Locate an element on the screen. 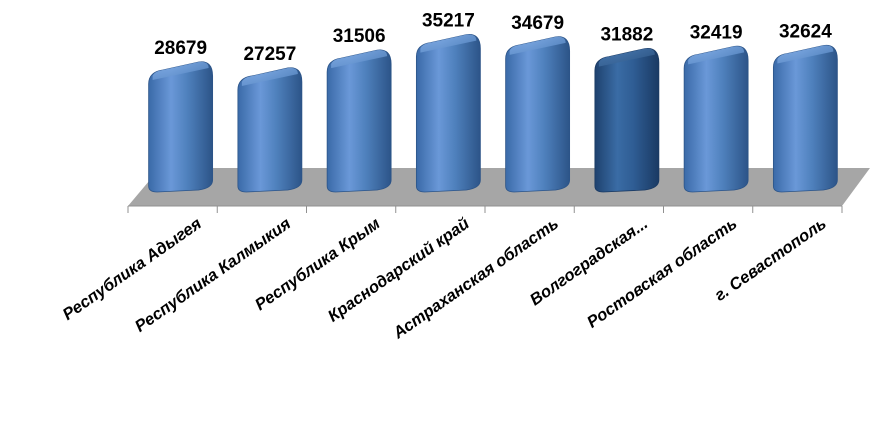 This screenshot has width=882, height=433. value-label-2: 27257 is located at coordinates (269, 54).